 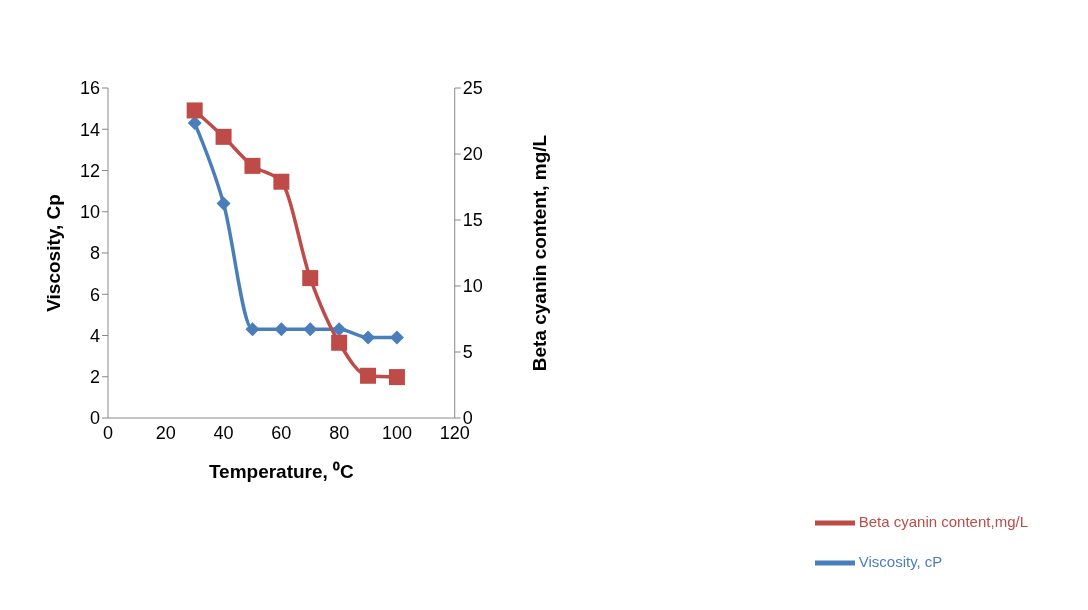 What do you see at coordinates (396, 432) in the screenshot?
I see `x-tick-label: 100` at bounding box center [396, 432].